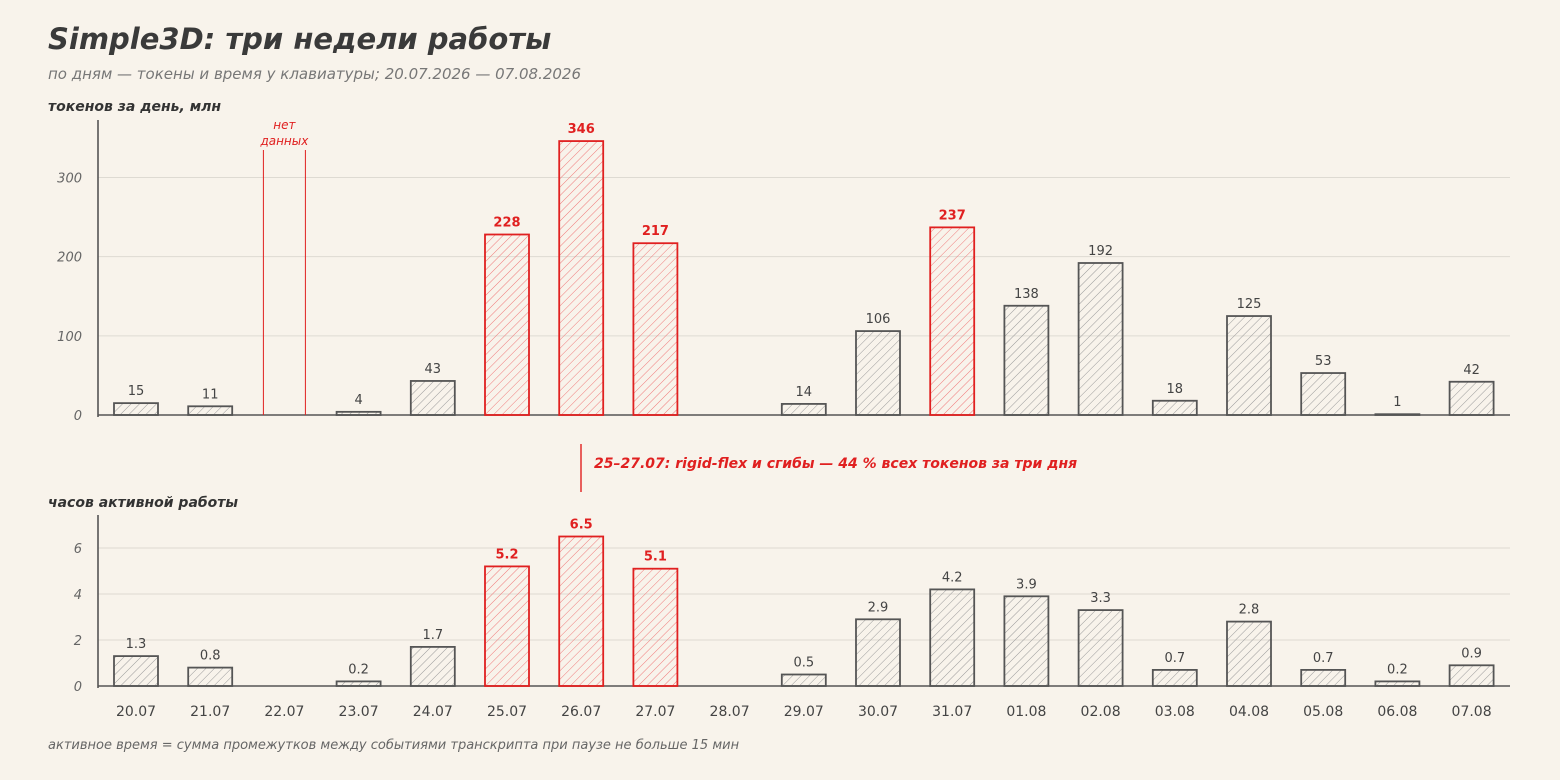  Describe the element at coordinates (1397, 414) in the screenshot. I see `bar-06.08` at that location.